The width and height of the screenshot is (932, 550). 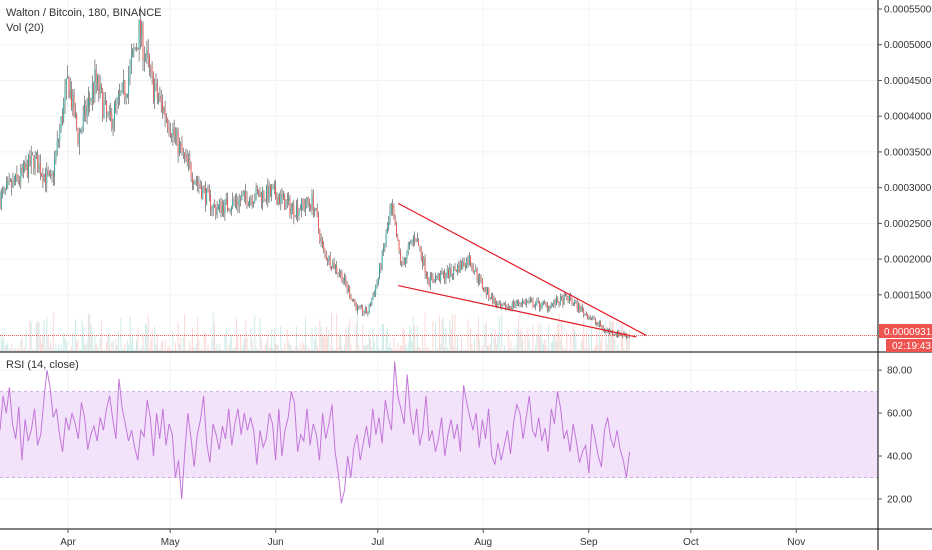 I want to click on symbol-title: Walton / Bitcoin, 180, BINANCE, so click(x=84, y=13).